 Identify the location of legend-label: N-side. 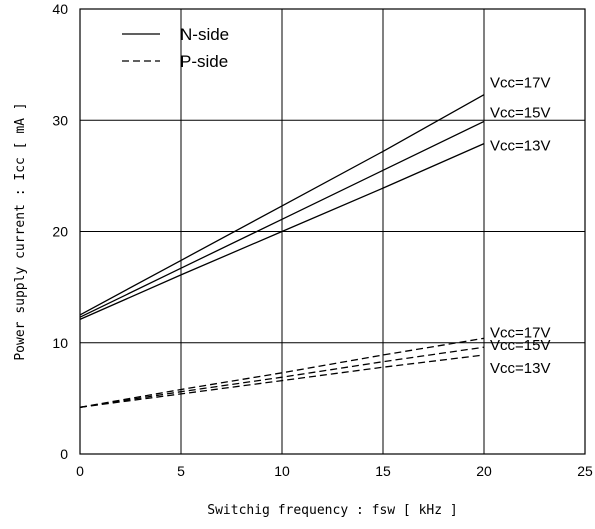
(204, 34).